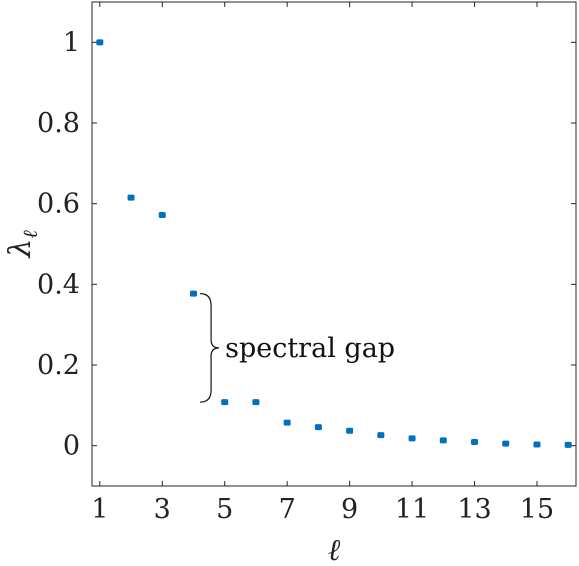  I want to click on x-tick-label: 3, so click(162, 509).